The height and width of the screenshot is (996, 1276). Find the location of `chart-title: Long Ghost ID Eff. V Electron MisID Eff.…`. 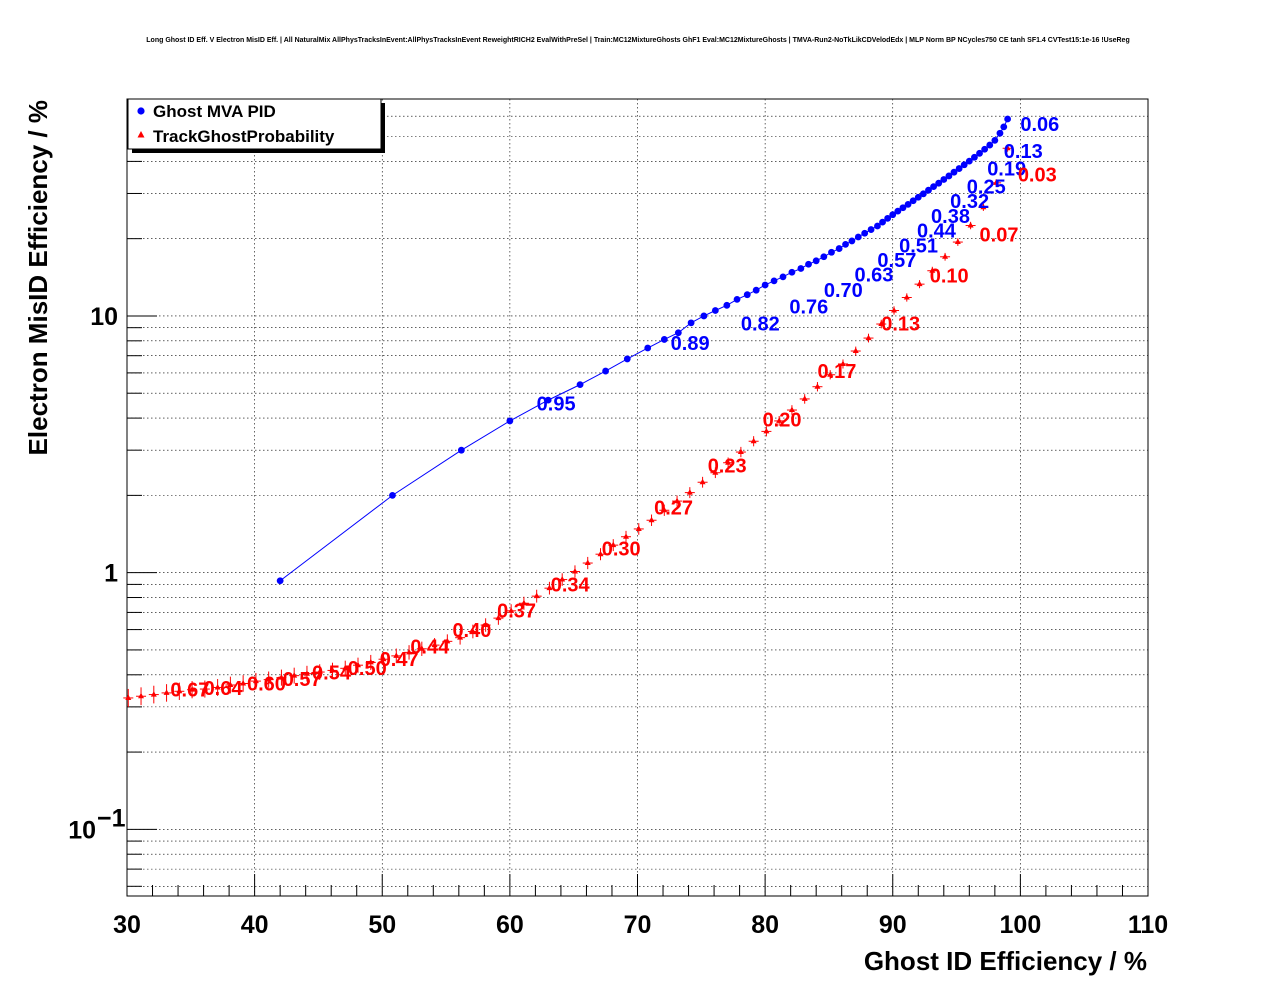

chart-title: Long Ghost ID Eff. V Electron MisID Eff.… is located at coordinates (637, 40).